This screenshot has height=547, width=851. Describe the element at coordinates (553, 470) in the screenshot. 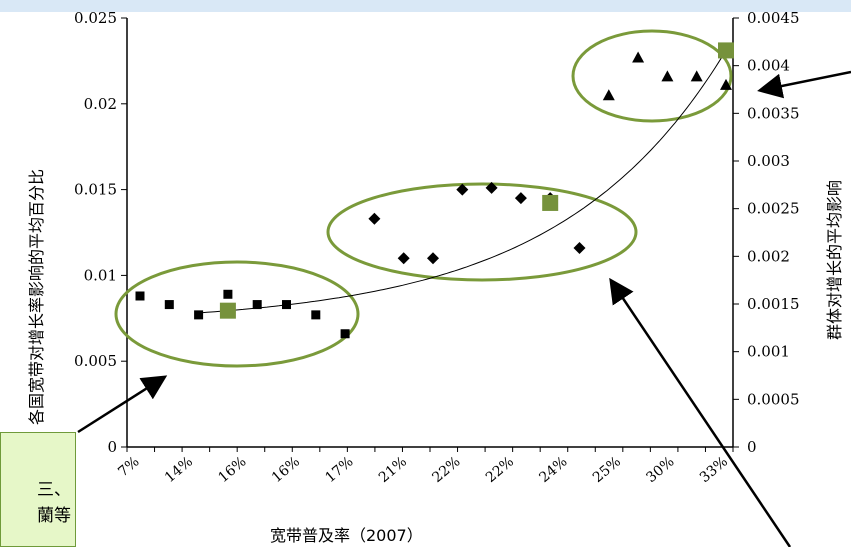

I see `x-tick-label: 24%` at that location.